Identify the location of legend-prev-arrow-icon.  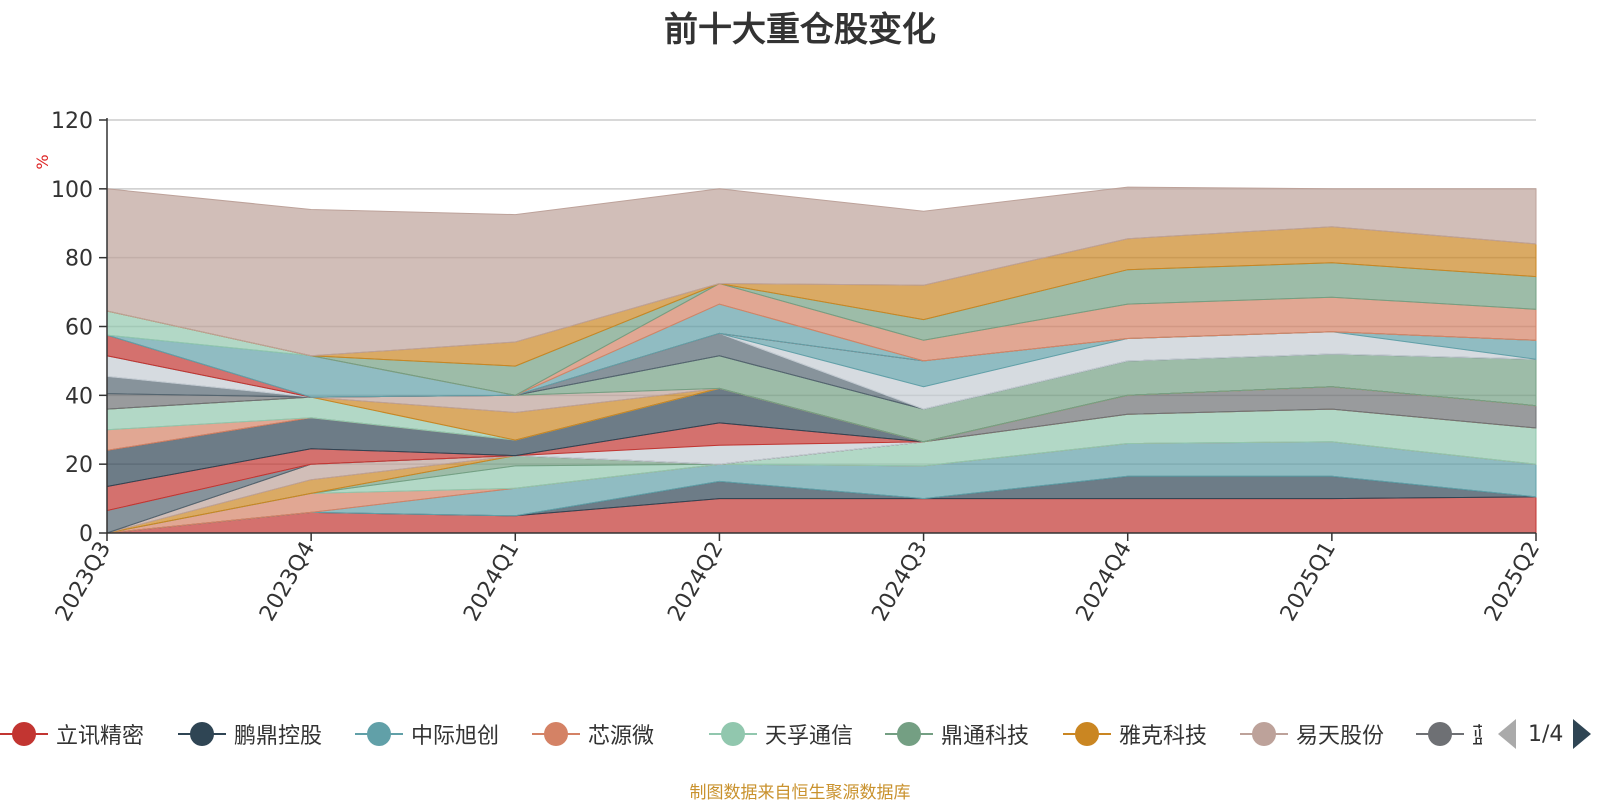
(1507, 734).